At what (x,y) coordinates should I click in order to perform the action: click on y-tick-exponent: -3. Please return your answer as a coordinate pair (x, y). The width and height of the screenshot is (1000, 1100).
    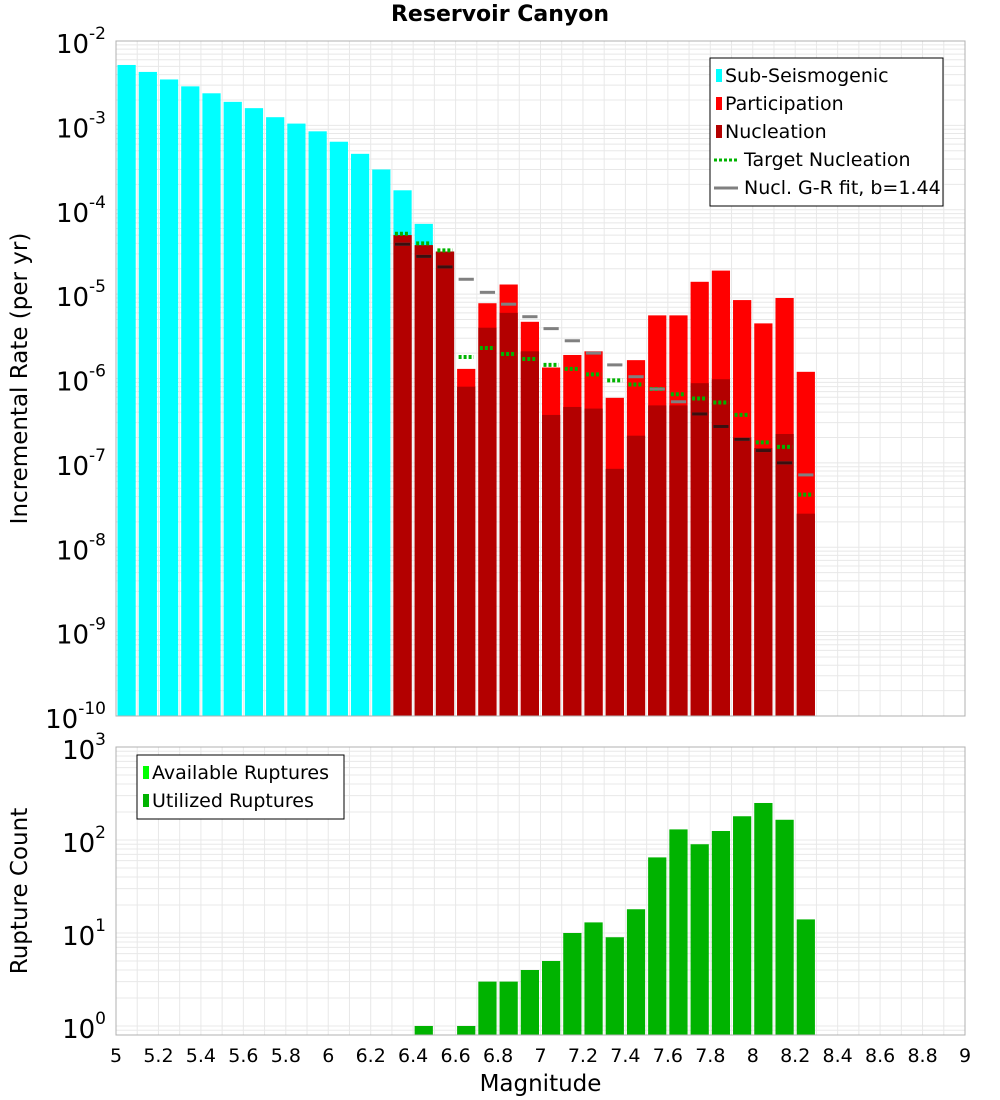
    Looking at the image, I should click on (97, 118).